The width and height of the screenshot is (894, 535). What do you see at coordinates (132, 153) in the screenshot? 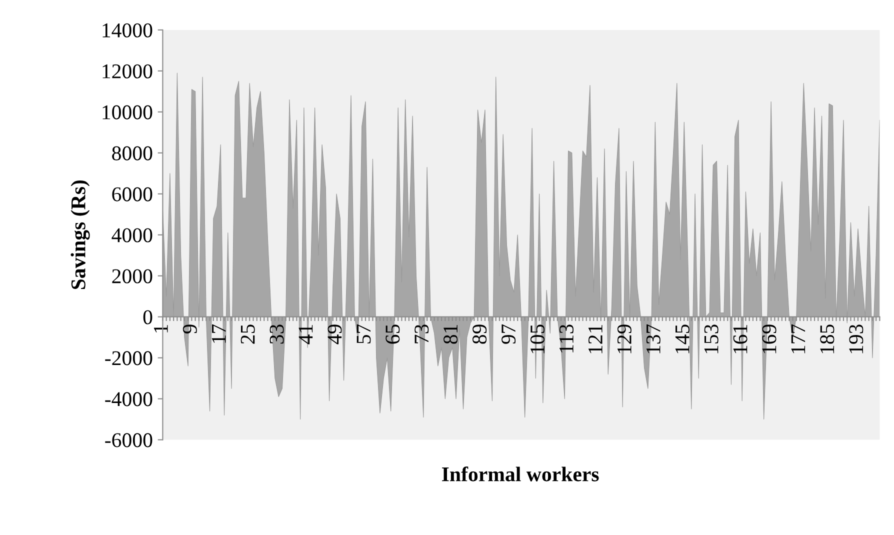
I see `y-tick-label: 8000` at bounding box center [132, 153].